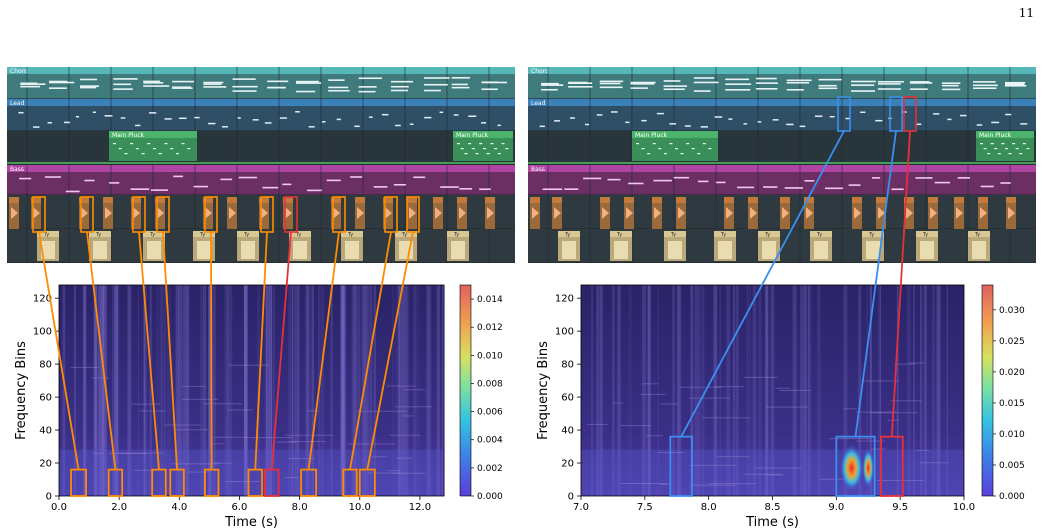  Describe the element at coordinates (119, 507) in the screenshot. I see `x-tick-label: 2.0` at that location.